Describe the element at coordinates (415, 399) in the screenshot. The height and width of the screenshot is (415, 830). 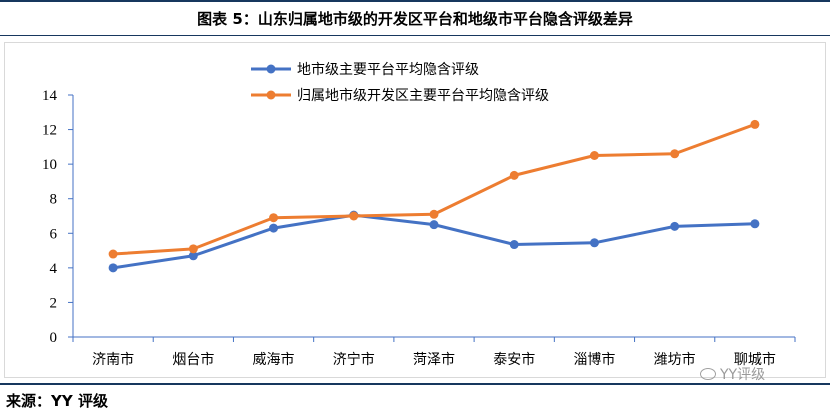
I see `figure-footer: 来源：YY 评级` at that location.